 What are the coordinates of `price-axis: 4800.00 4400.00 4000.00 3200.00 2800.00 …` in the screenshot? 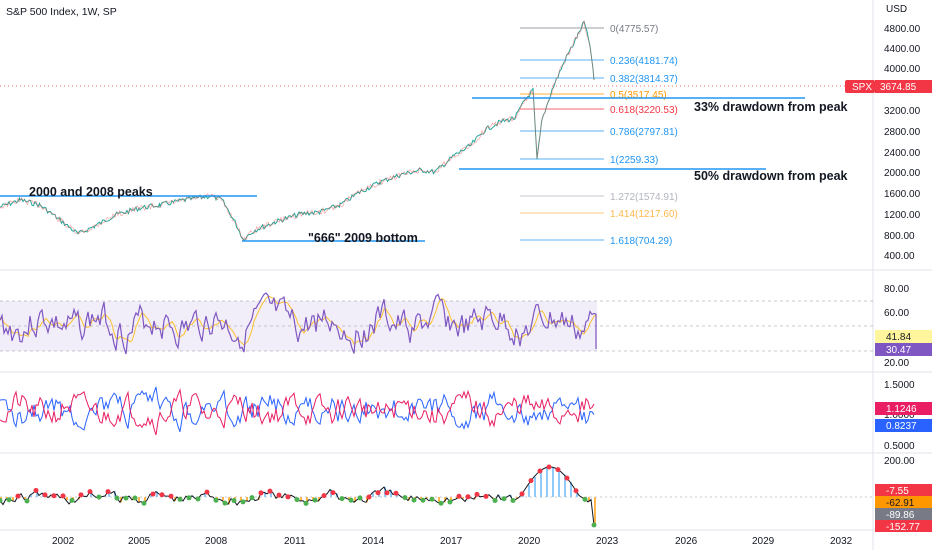 It's located at (902, 143).